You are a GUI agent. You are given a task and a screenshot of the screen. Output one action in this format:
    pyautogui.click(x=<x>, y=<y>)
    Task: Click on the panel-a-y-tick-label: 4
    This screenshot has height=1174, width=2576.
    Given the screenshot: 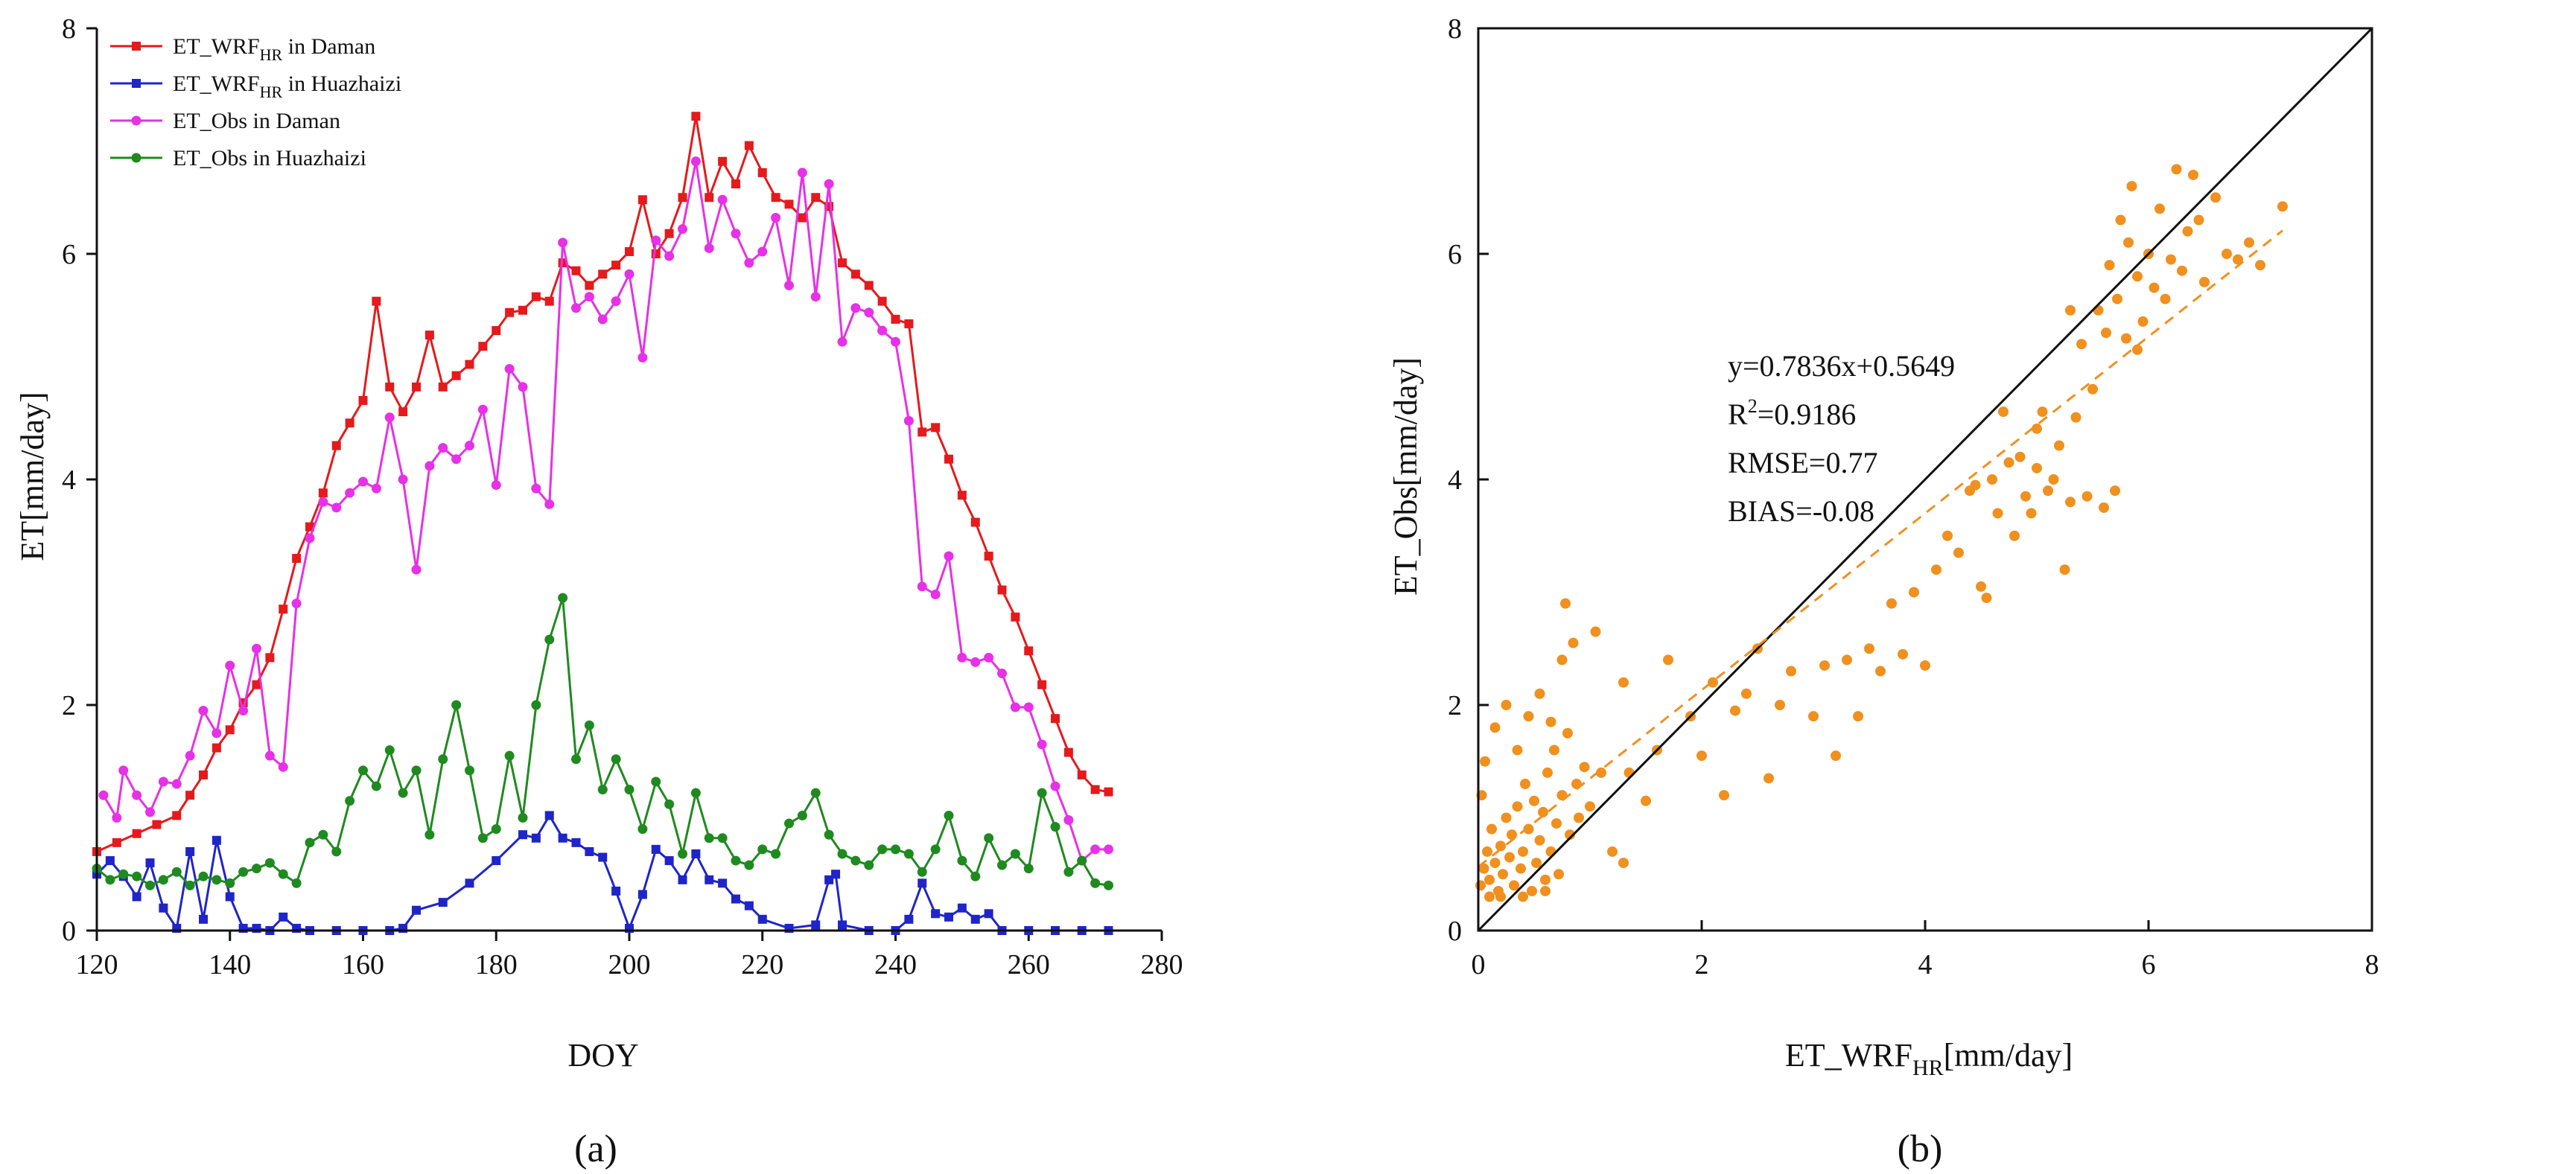 What is the action you would take?
    pyautogui.click(x=69, y=481)
    